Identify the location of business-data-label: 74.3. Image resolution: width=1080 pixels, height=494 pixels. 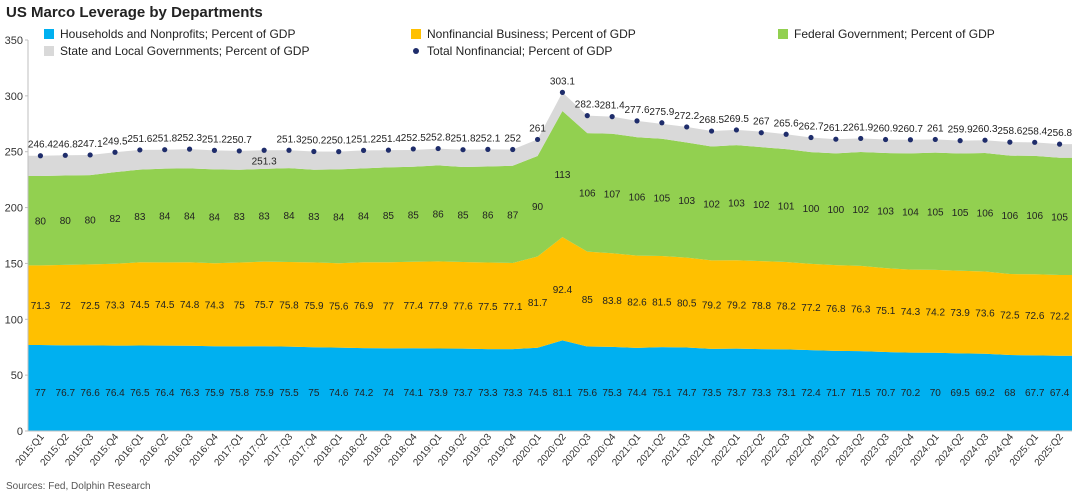
(215, 306).